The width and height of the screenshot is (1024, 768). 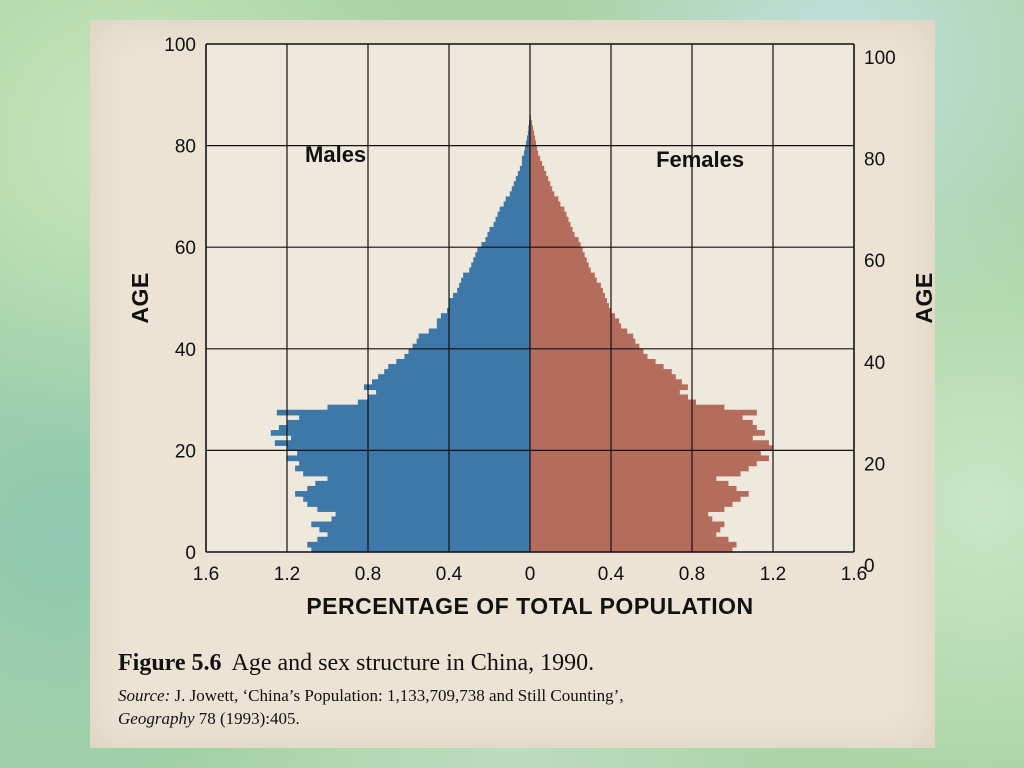 What do you see at coordinates (335, 154) in the screenshot?
I see `males-series-label: Males` at bounding box center [335, 154].